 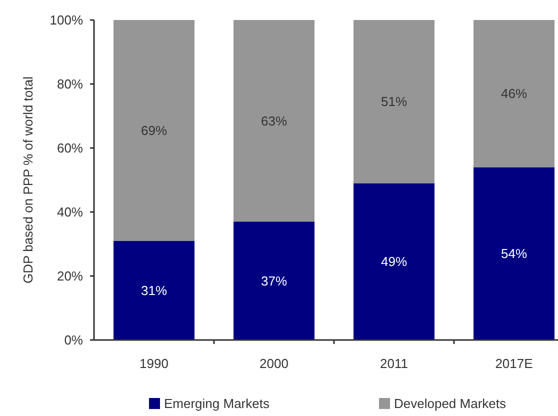 I want to click on x-tick-label: 2017E, so click(x=514, y=363).